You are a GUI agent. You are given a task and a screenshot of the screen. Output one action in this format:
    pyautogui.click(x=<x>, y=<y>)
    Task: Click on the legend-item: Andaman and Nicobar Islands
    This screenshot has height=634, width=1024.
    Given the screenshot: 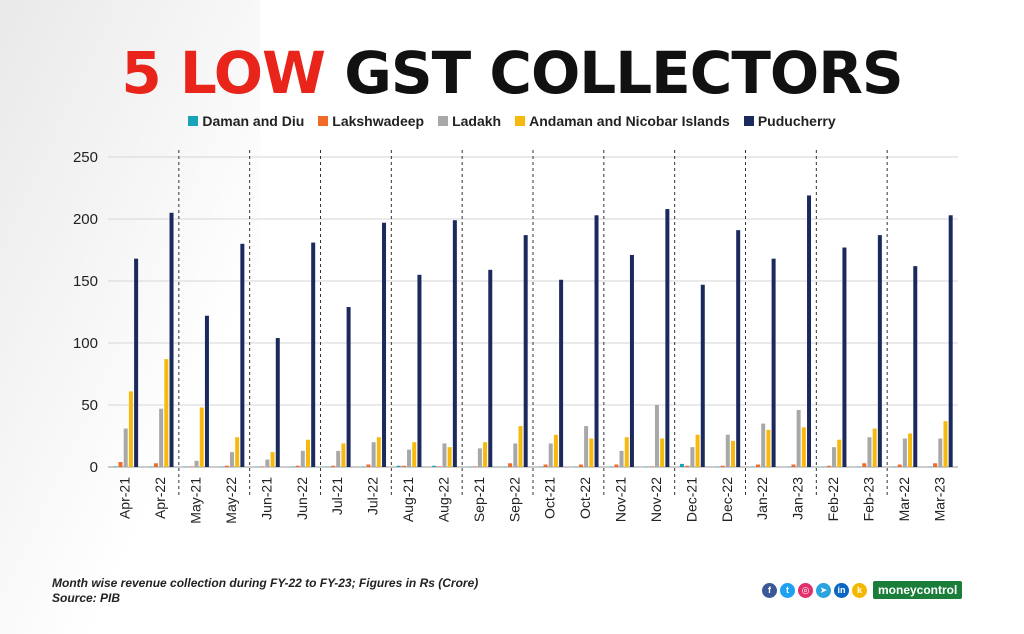 What is the action you would take?
    pyautogui.click(x=622, y=121)
    